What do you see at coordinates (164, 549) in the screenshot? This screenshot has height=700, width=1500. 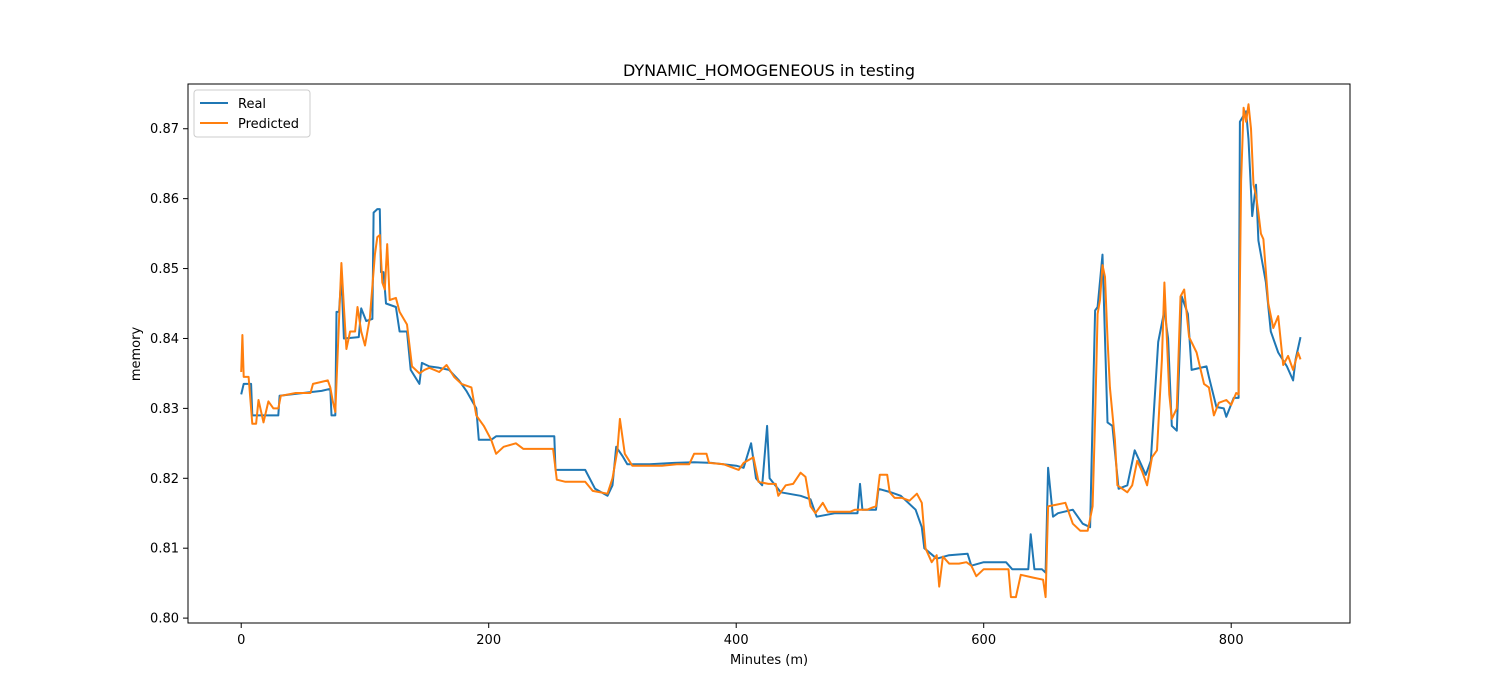 I see `y-tick-label: 0.81` at bounding box center [164, 549].